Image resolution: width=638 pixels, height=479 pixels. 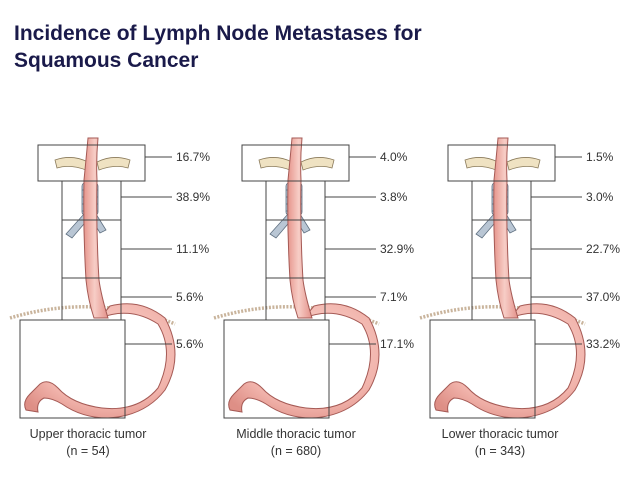 I want to click on pct-region-4: 7.1%, so click(x=394, y=297).